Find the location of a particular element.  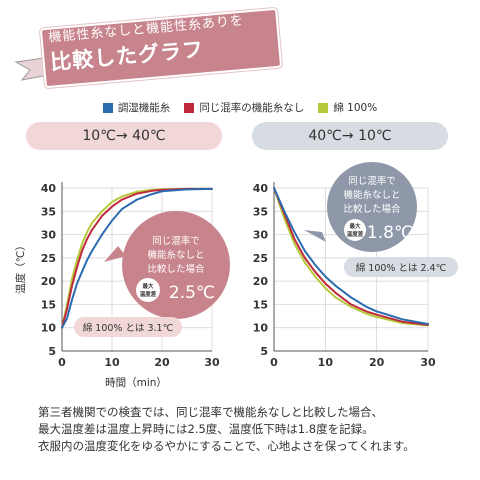

callout-value: 2.5℃ is located at coordinates (192, 293).